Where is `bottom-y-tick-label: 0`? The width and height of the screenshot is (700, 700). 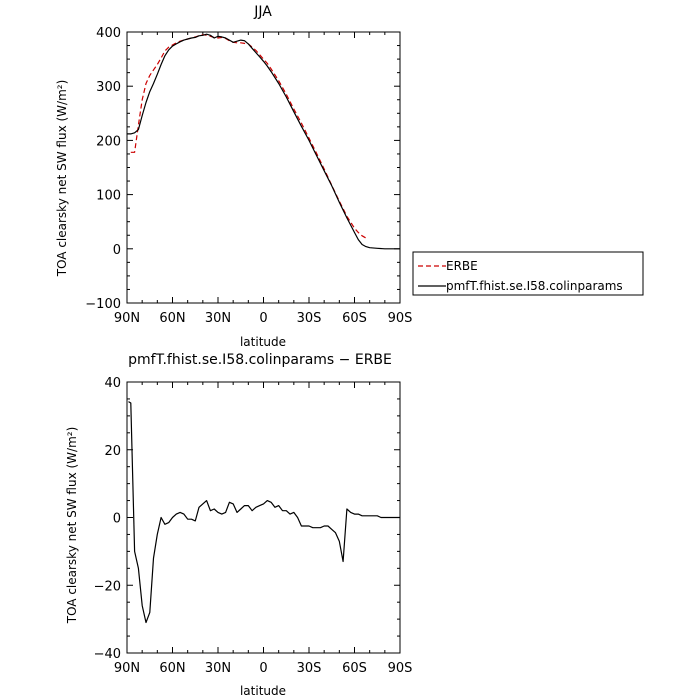
bottom-y-tick-label: 0 is located at coordinates (117, 519).